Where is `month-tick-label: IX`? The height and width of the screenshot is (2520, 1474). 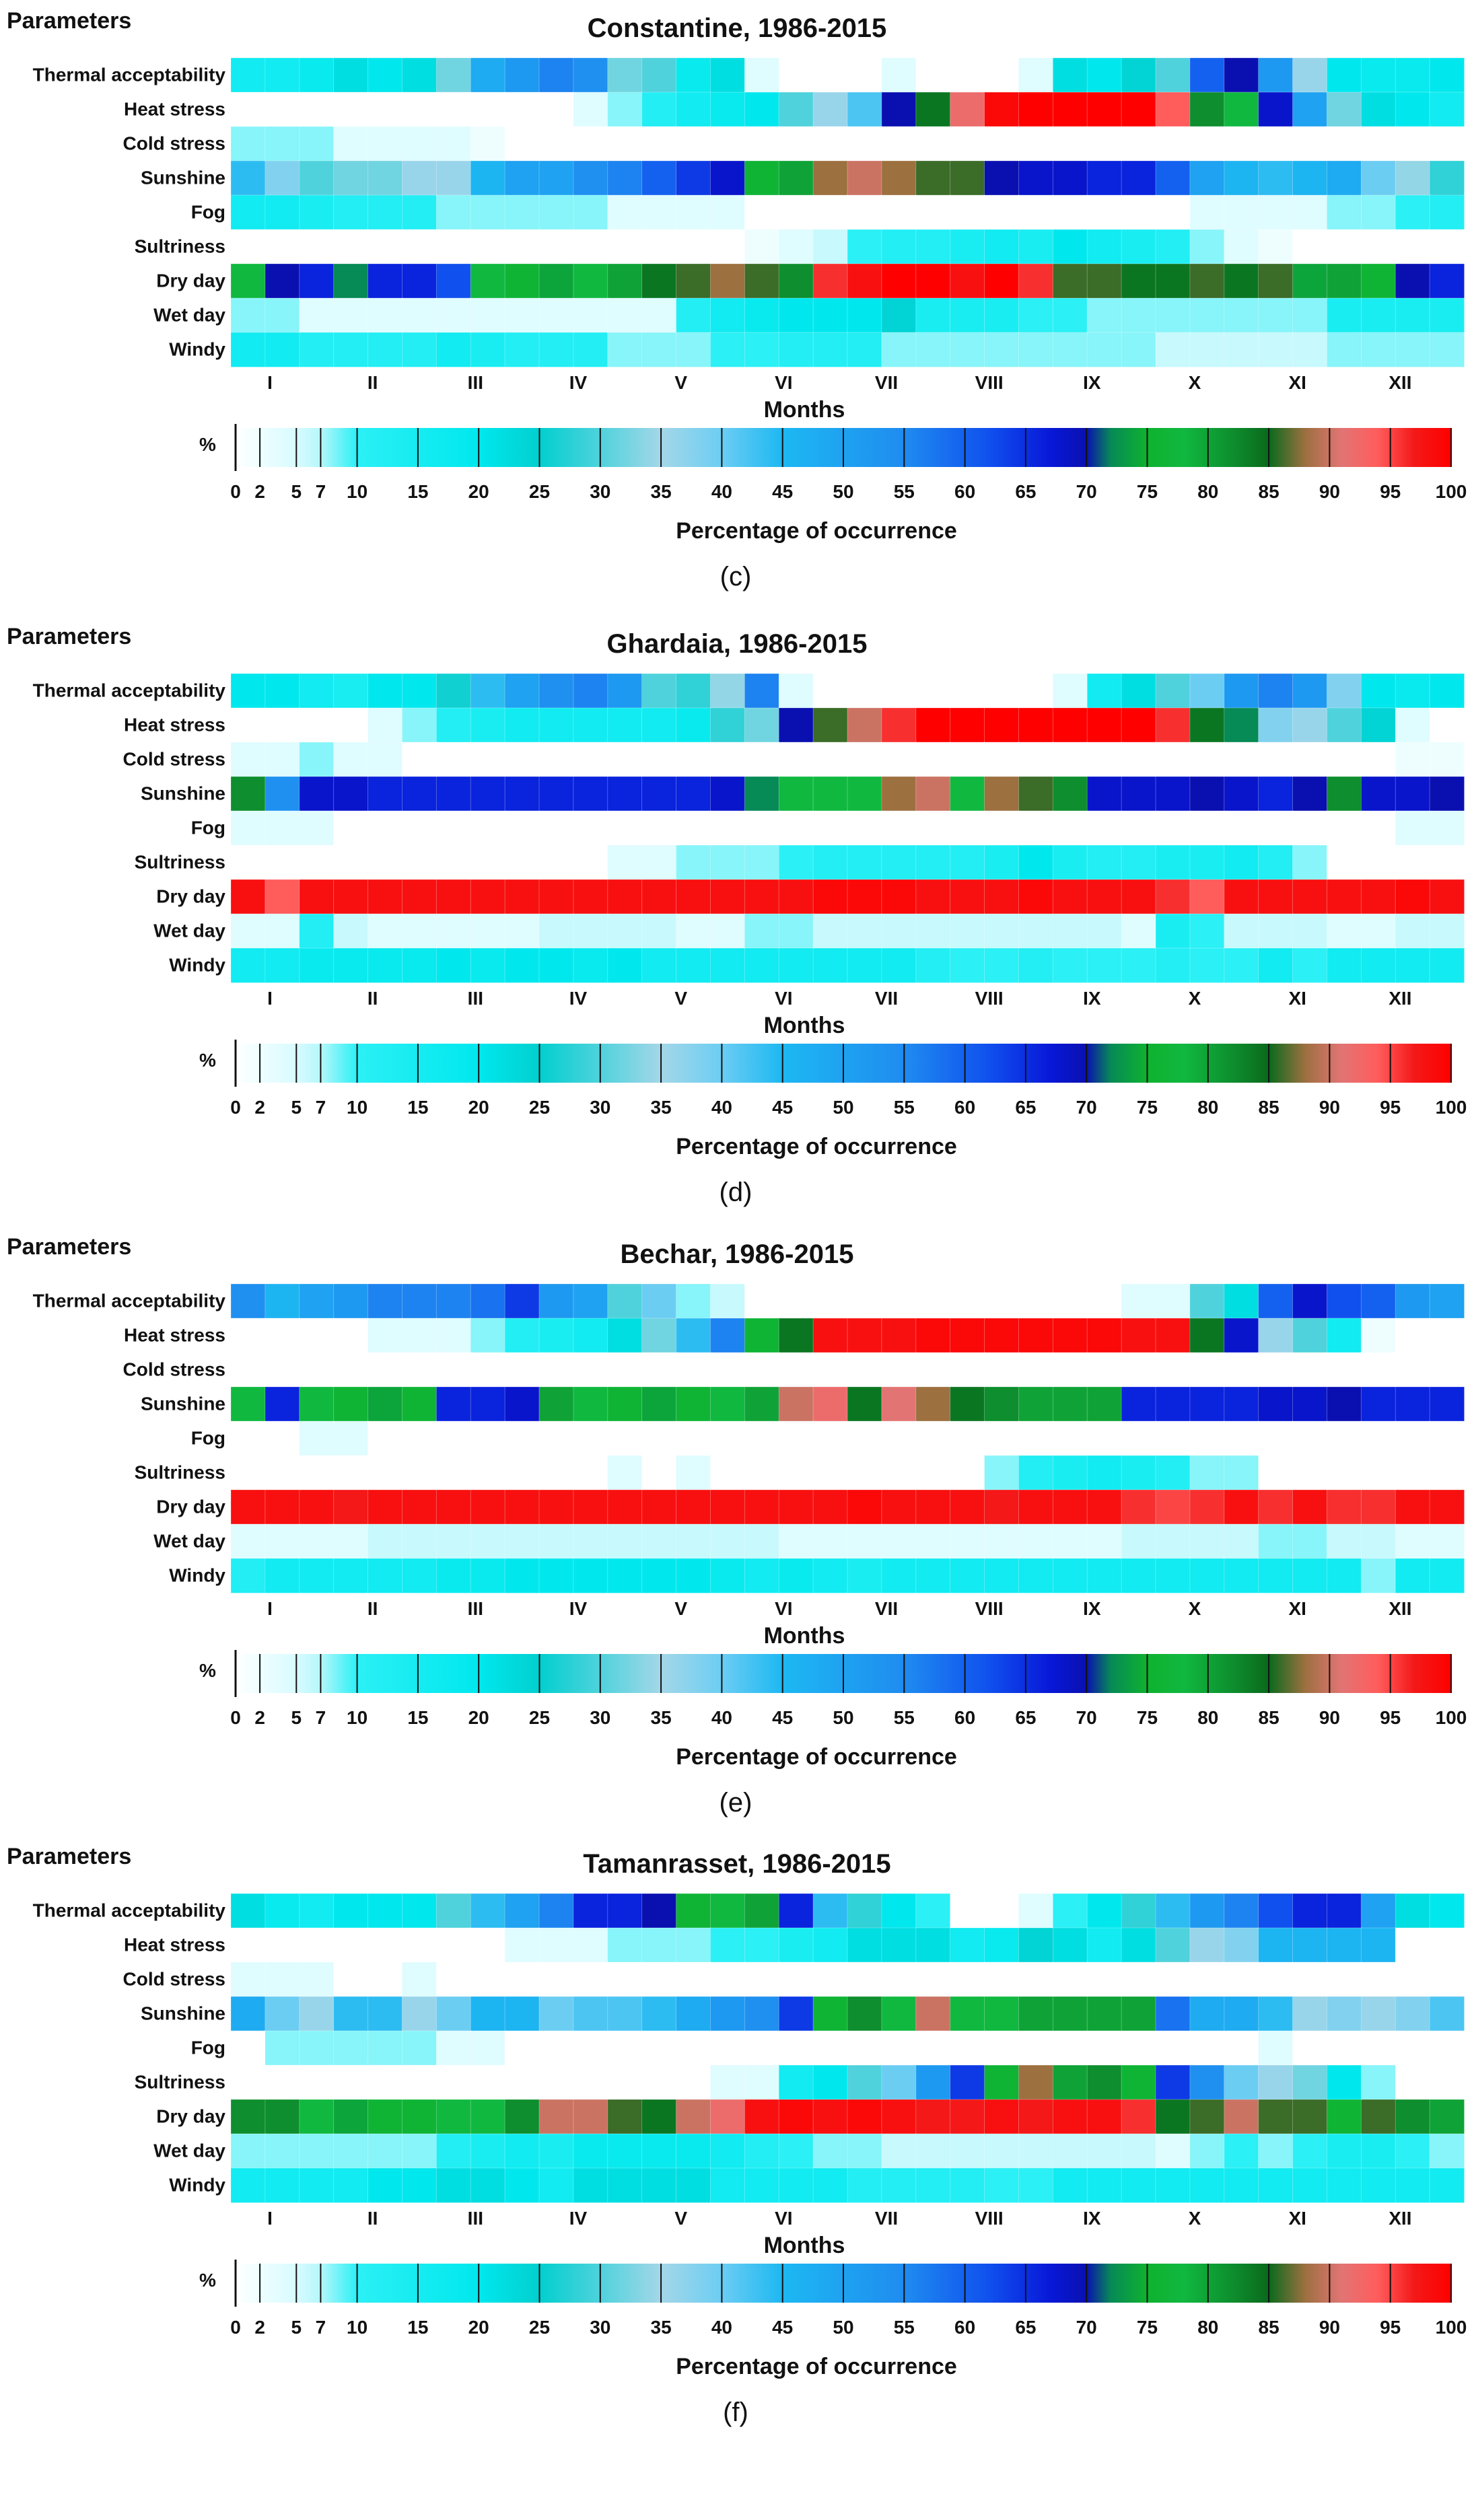 month-tick-label: IX is located at coordinates (1092, 998).